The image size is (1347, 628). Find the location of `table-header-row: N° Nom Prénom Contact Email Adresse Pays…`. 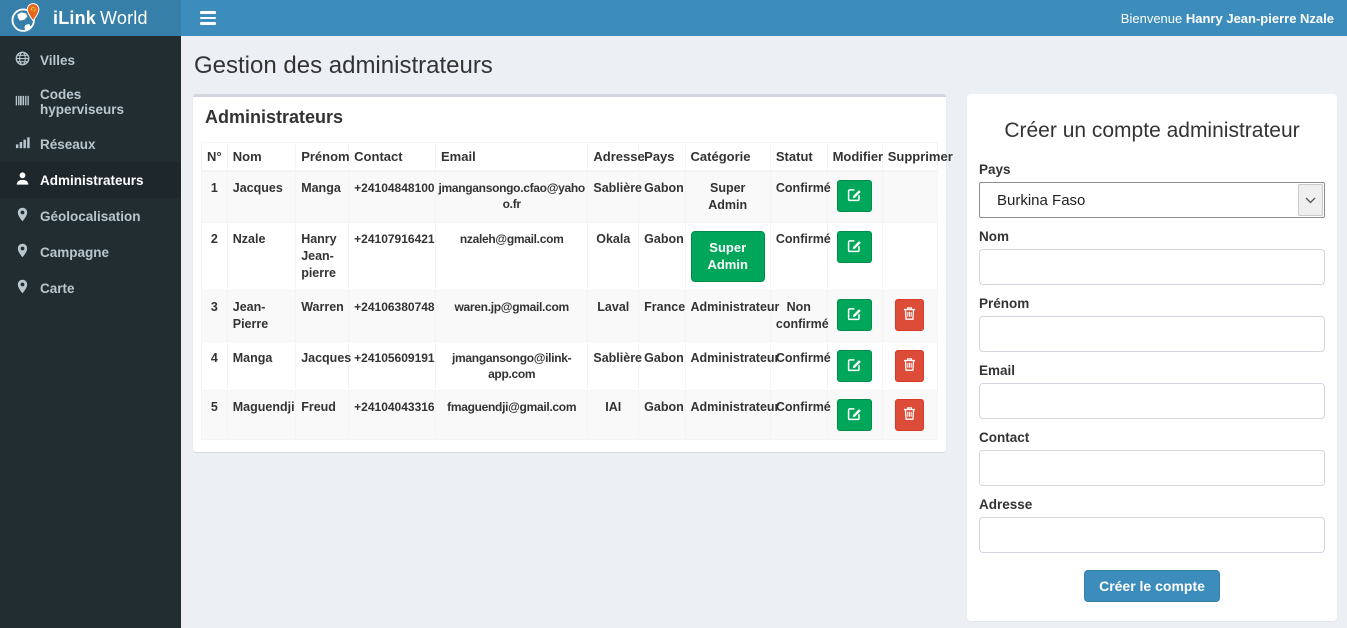

table-header-row: N° Nom Prénom Contact Email Adresse Pays… is located at coordinates (577, 157).